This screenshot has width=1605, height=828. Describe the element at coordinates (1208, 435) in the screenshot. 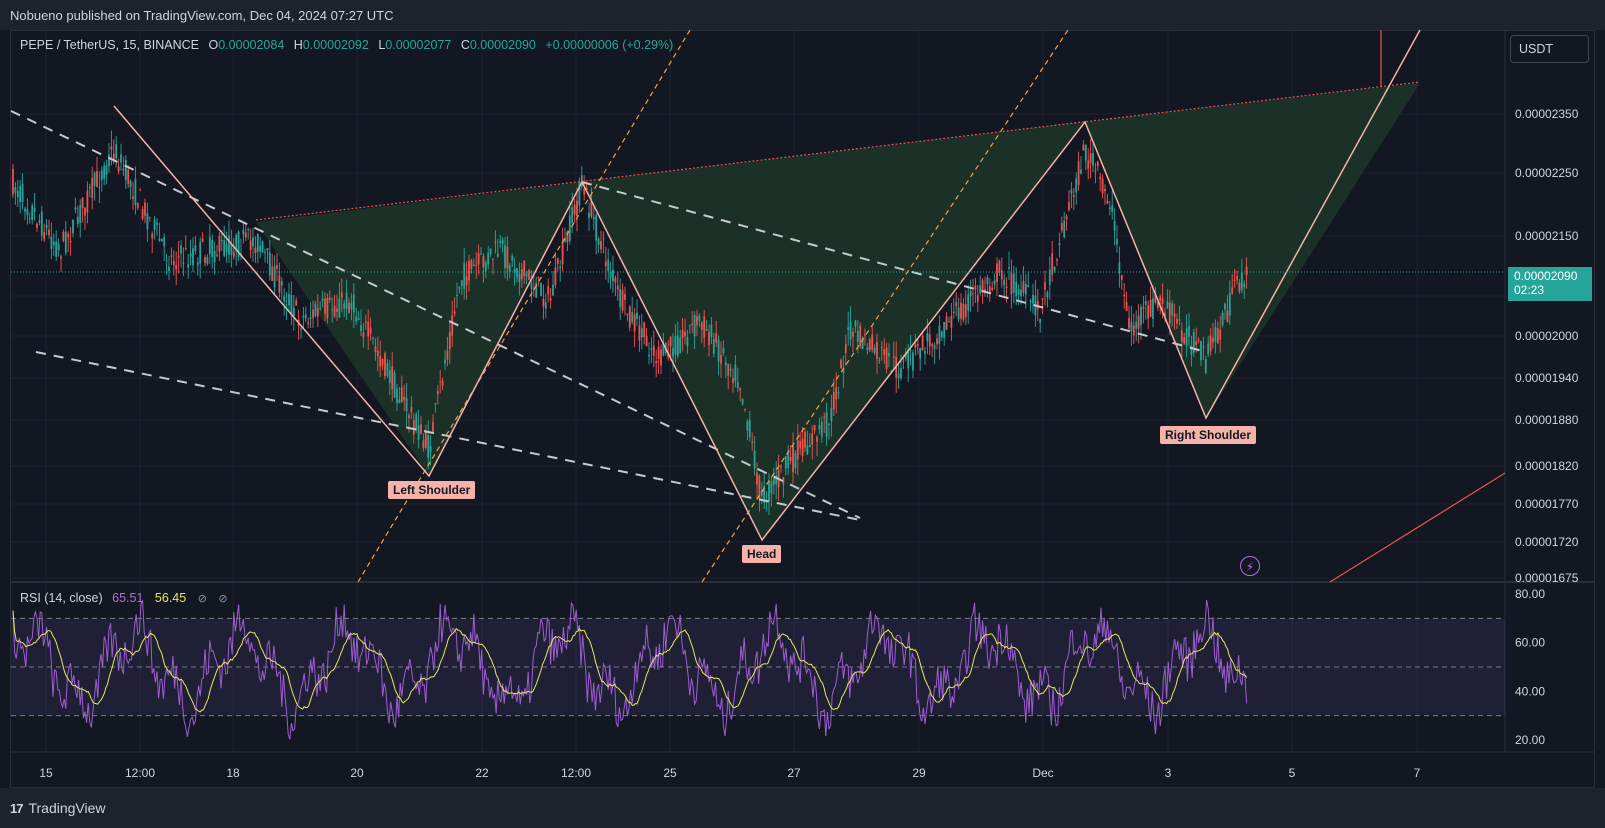

I see `label-right-shoulder: Right Shoulder` at that location.